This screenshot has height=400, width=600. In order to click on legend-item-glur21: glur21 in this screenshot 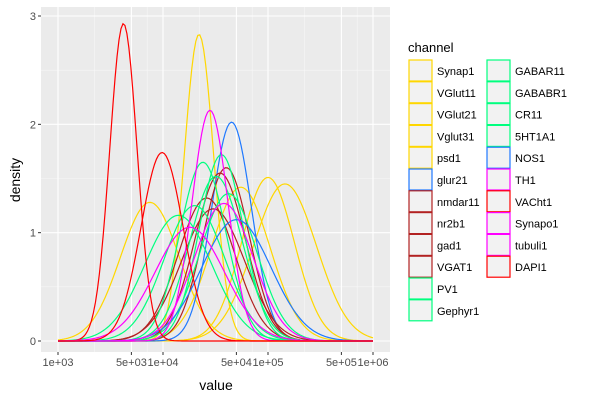, I will do `click(438, 179)`.